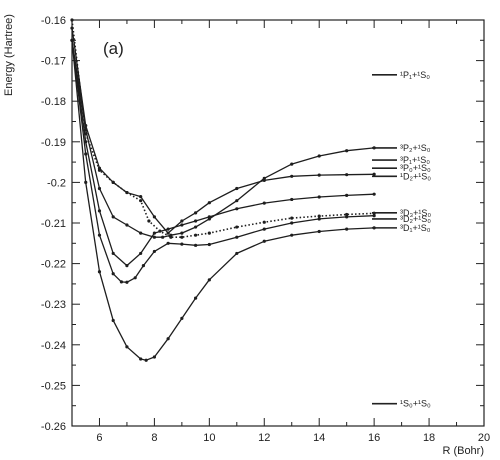  What do you see at coordinates (374, 438) in the screenshot?
I see `x-tick-label: 16` at bounding box center [374, 438].